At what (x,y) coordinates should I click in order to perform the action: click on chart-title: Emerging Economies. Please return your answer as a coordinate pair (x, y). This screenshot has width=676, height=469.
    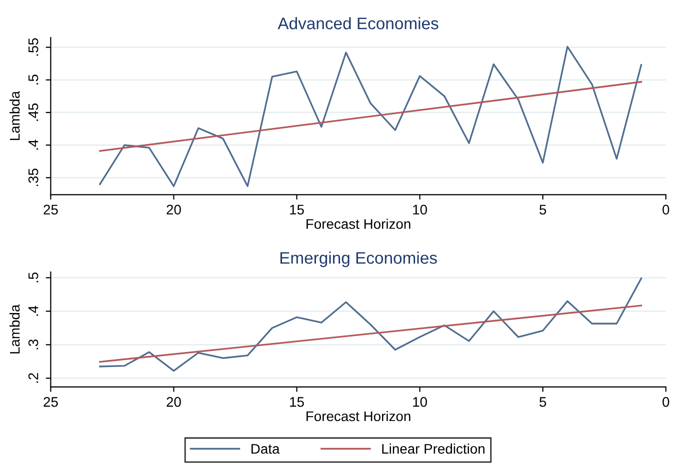
    Looking at the image, I should click on (358, 260).